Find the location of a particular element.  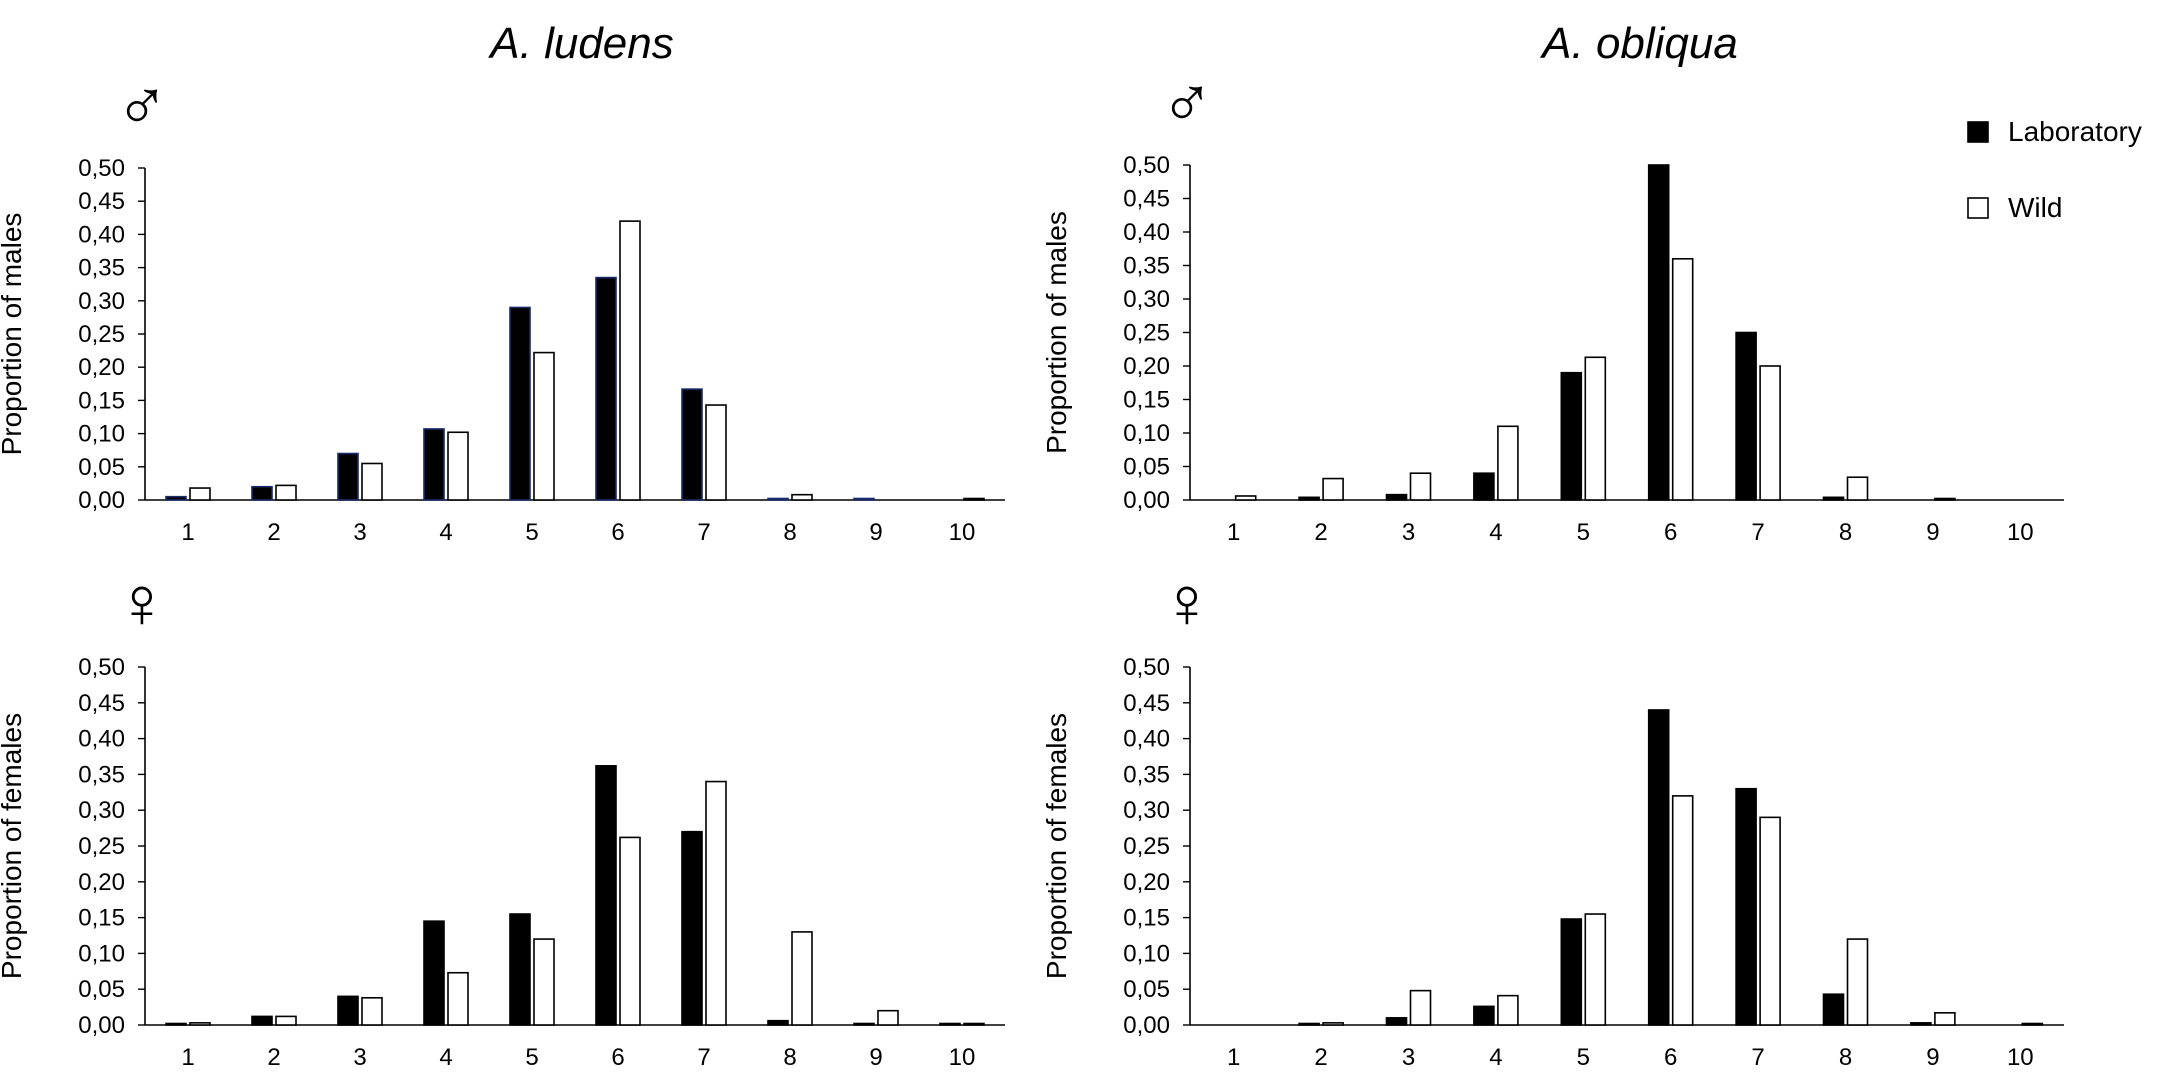

legend-label-wild: Wild is located at coordinates (2035, 207).